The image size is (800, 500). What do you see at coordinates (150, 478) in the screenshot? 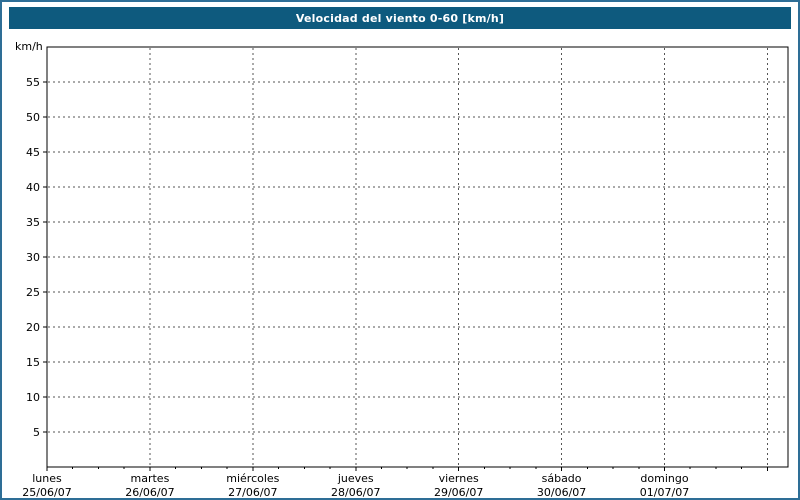
I see `svg-text: martes` at bounding box center [150, 478].